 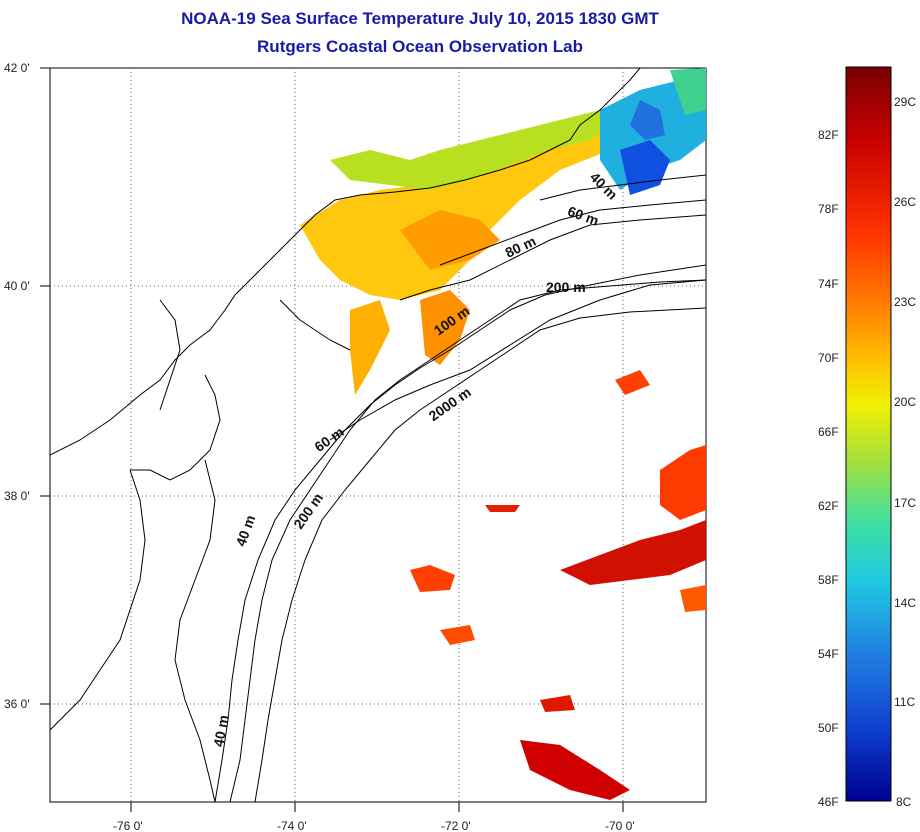 What do you see at coordinates (292, 825) in the screenshot?
I see `lon-label: -74 0'` at bounding box center [292, 825].